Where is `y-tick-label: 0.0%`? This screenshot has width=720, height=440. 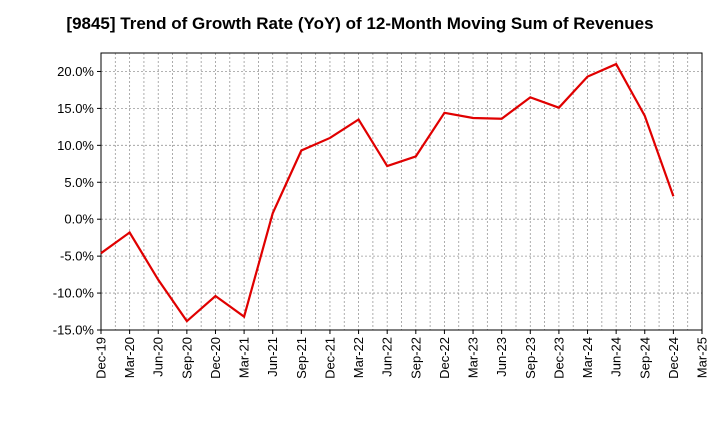
y-tick-label: 0.0% is located at coordinates (79, 219).